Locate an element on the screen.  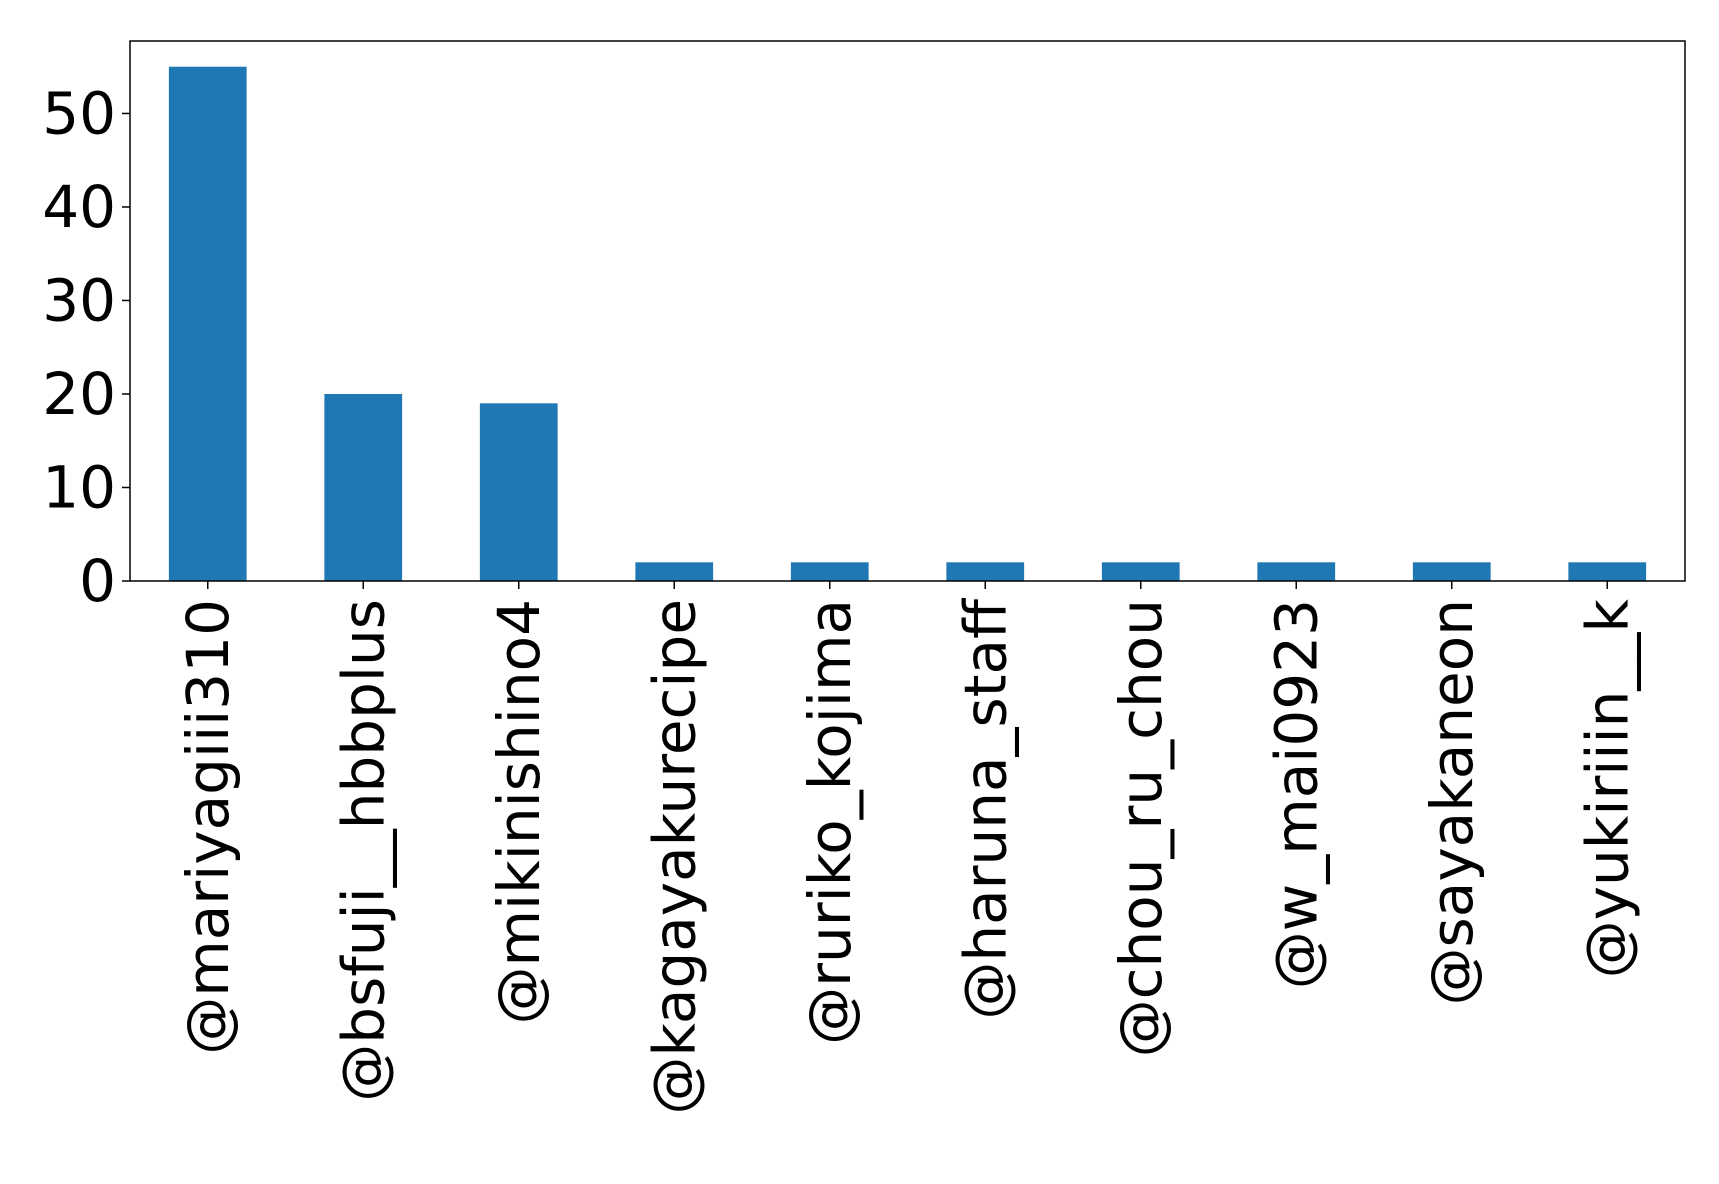
y-axis-ticks: 0 10 20 30 40 50 is located at coordinates (86, 347).